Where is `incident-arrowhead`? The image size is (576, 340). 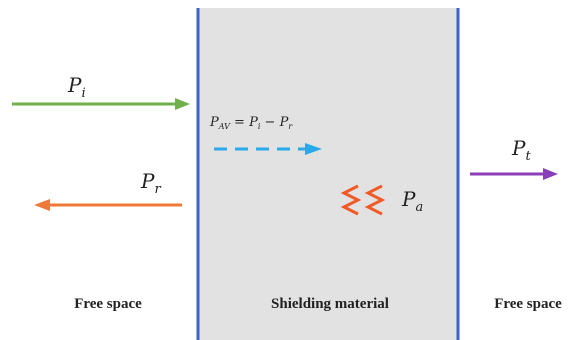
incident-arrowhead is located at coordinates (182, 104).